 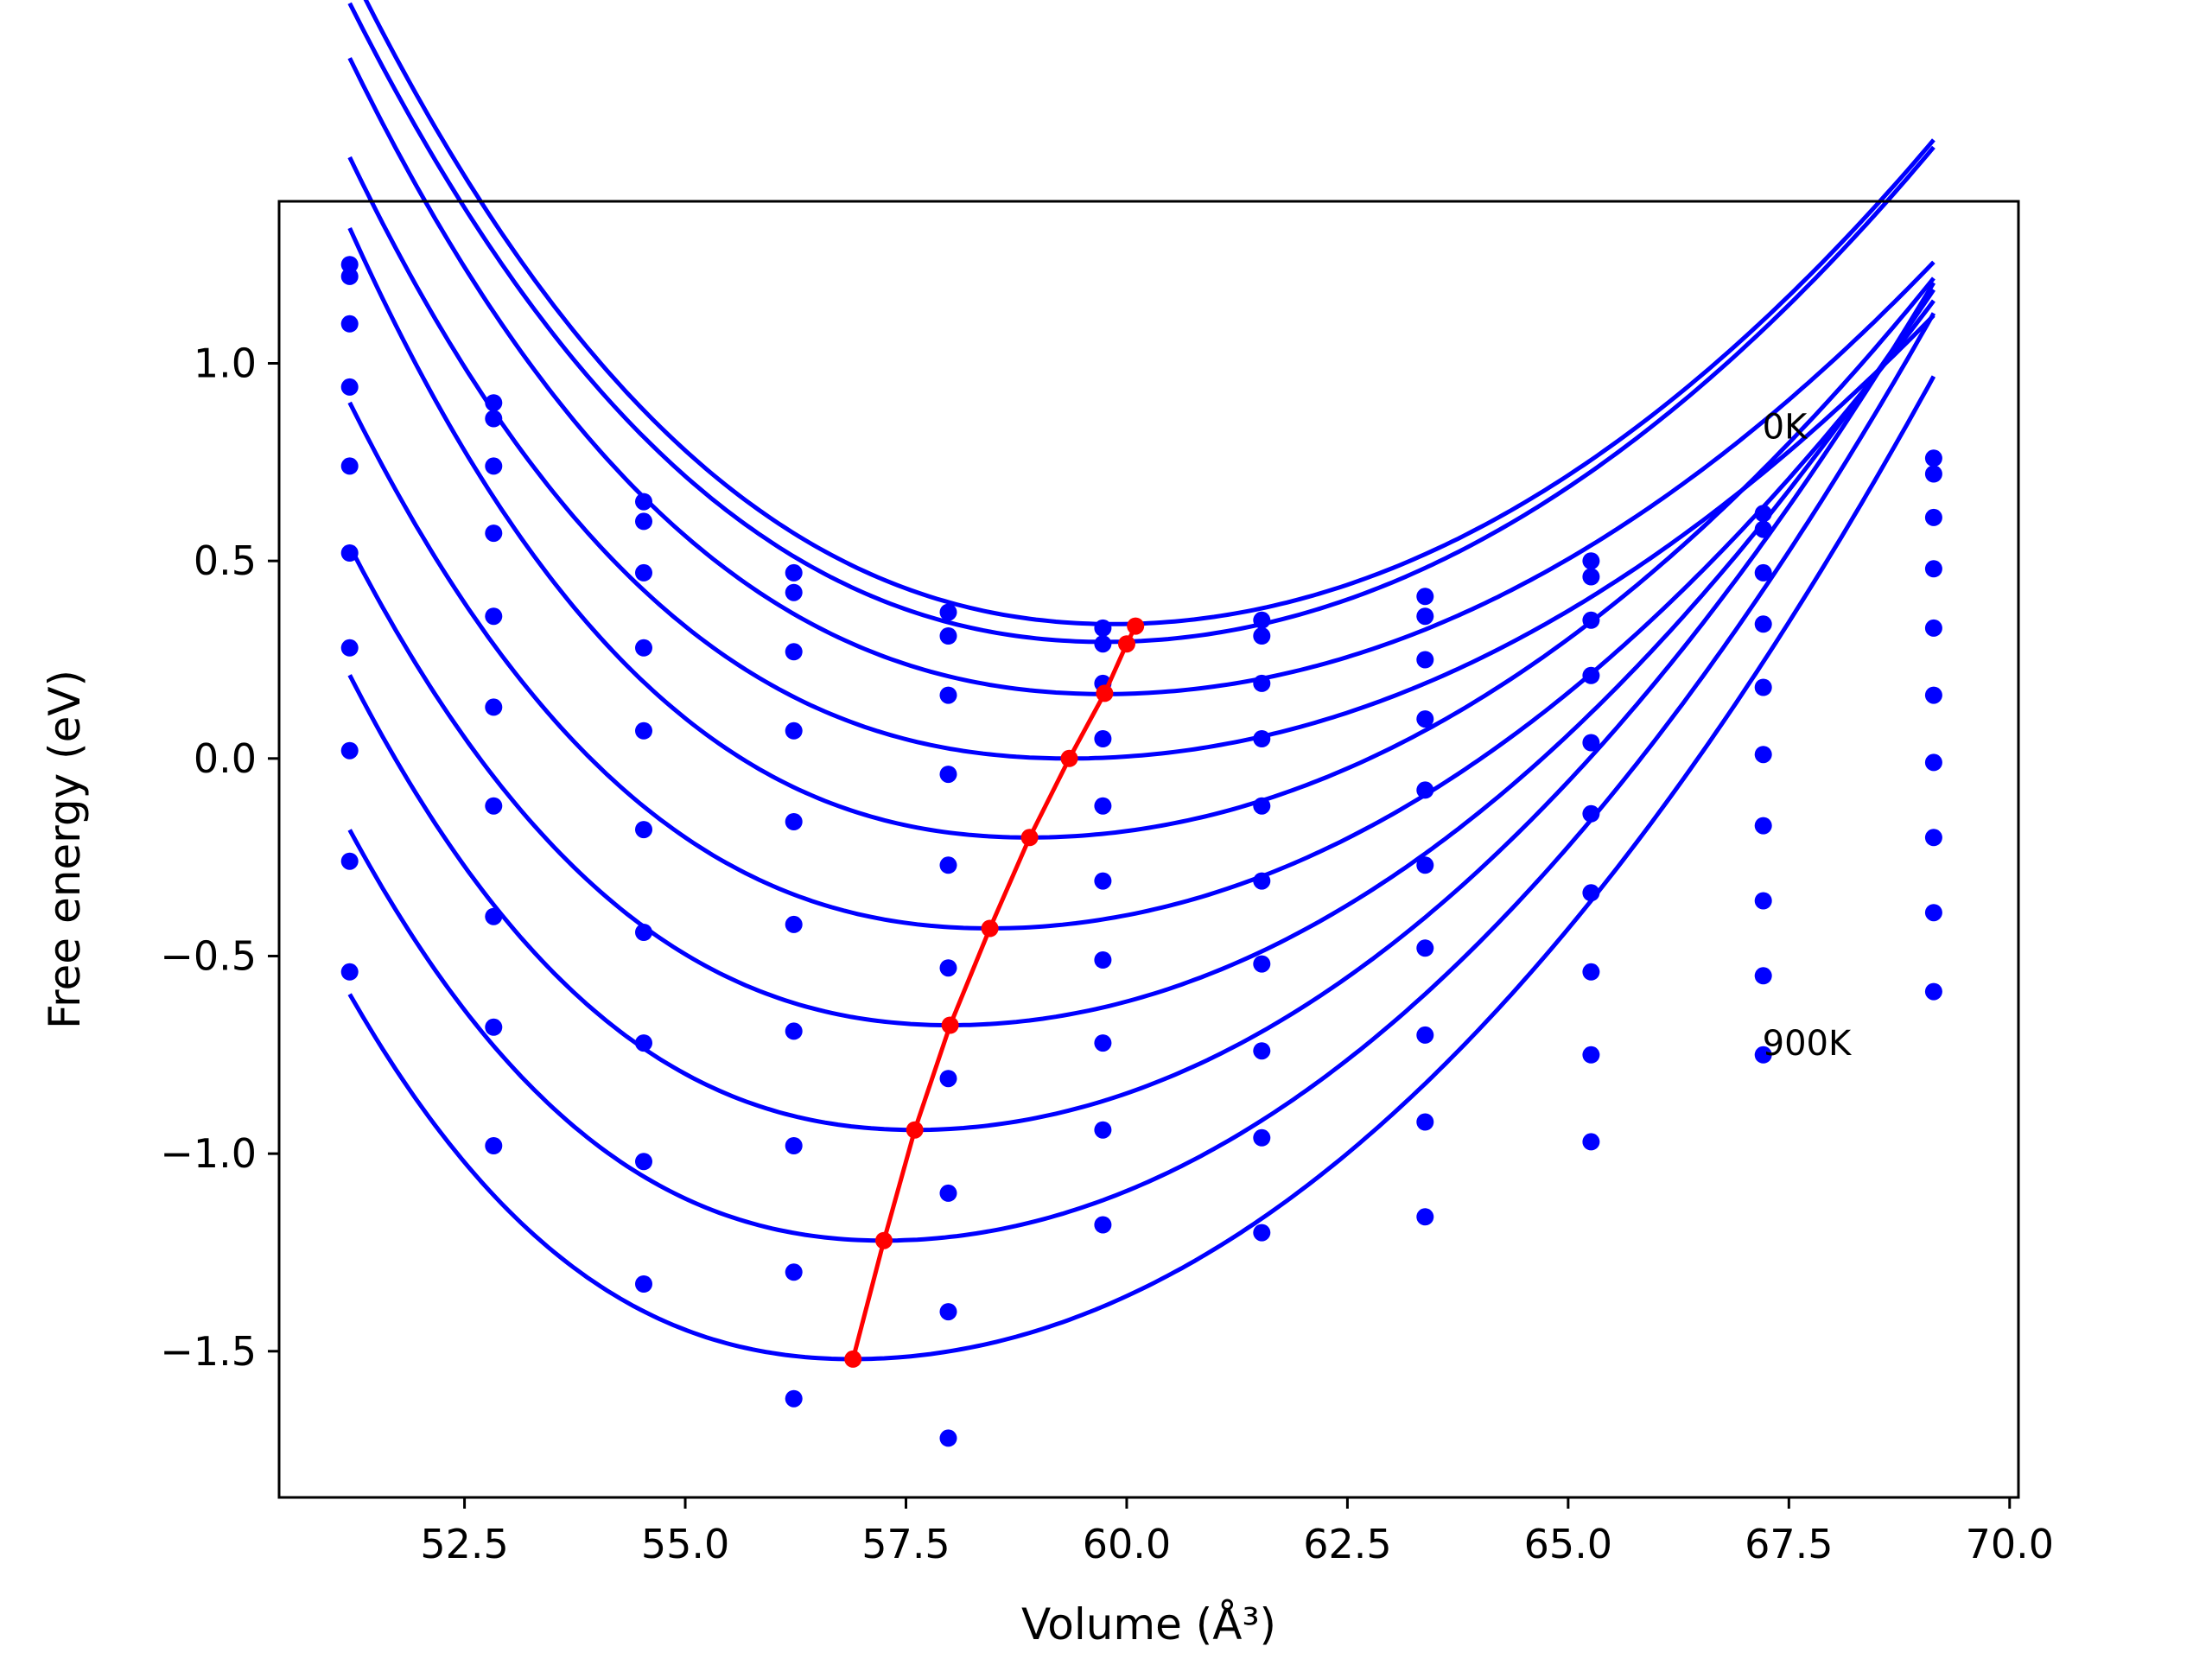 What do you see at coordinates (1127, 1544) in the screenshot?
I see `x-tick-label-4: 60.0` at bounding box center [1127, 1544].